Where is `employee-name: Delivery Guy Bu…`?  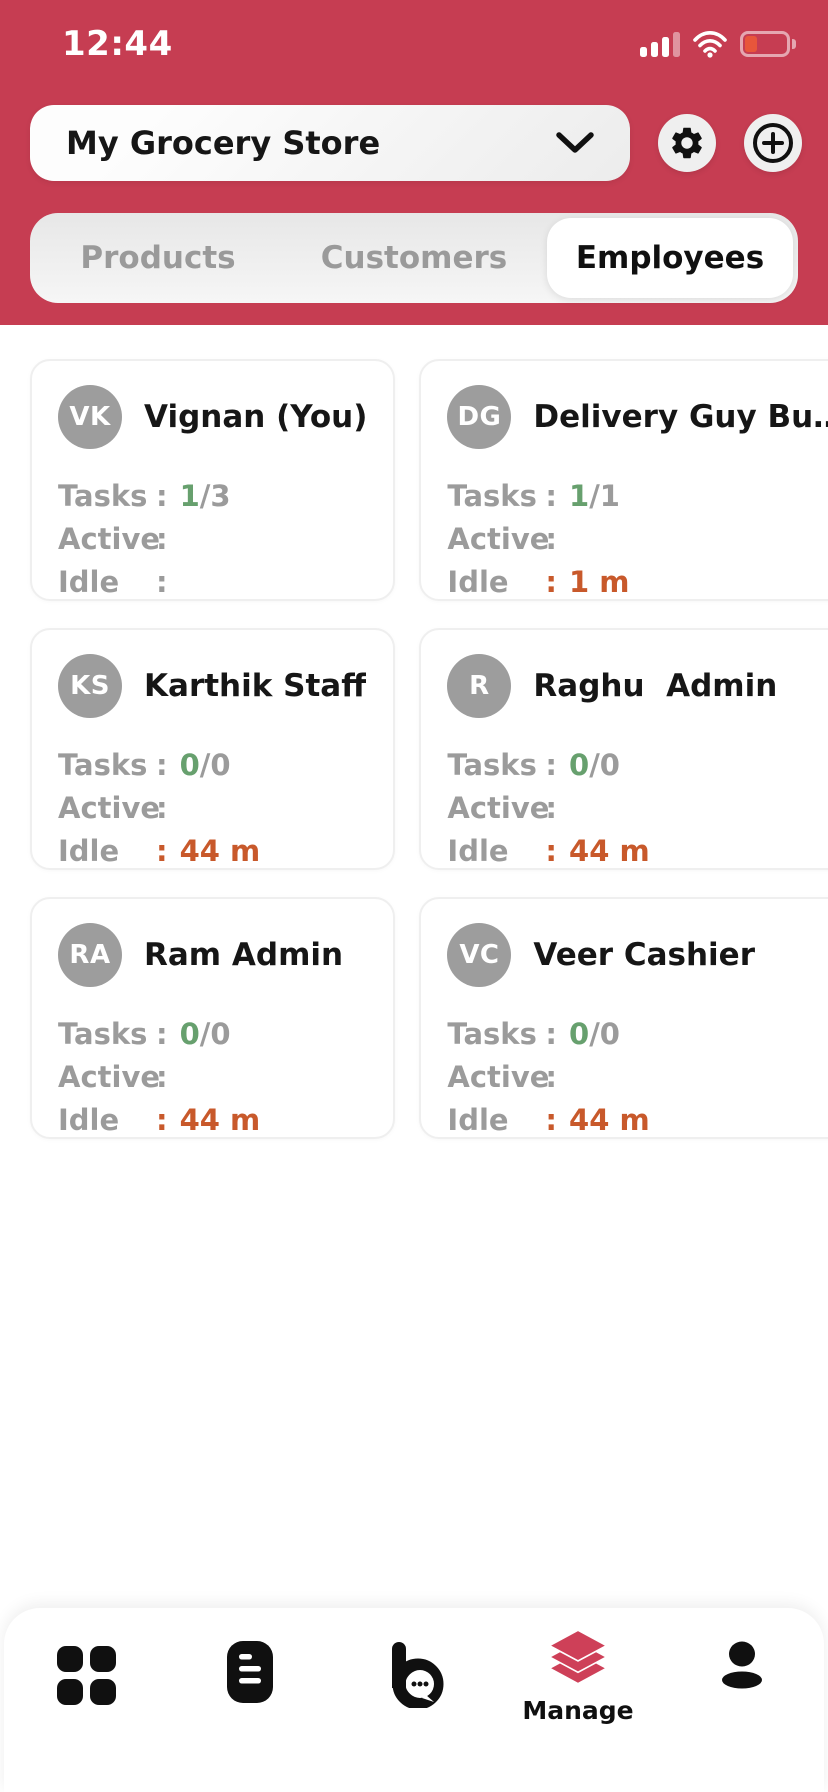
employee-name: Delivery Guy Bu… is located at coordinates (680, 417).